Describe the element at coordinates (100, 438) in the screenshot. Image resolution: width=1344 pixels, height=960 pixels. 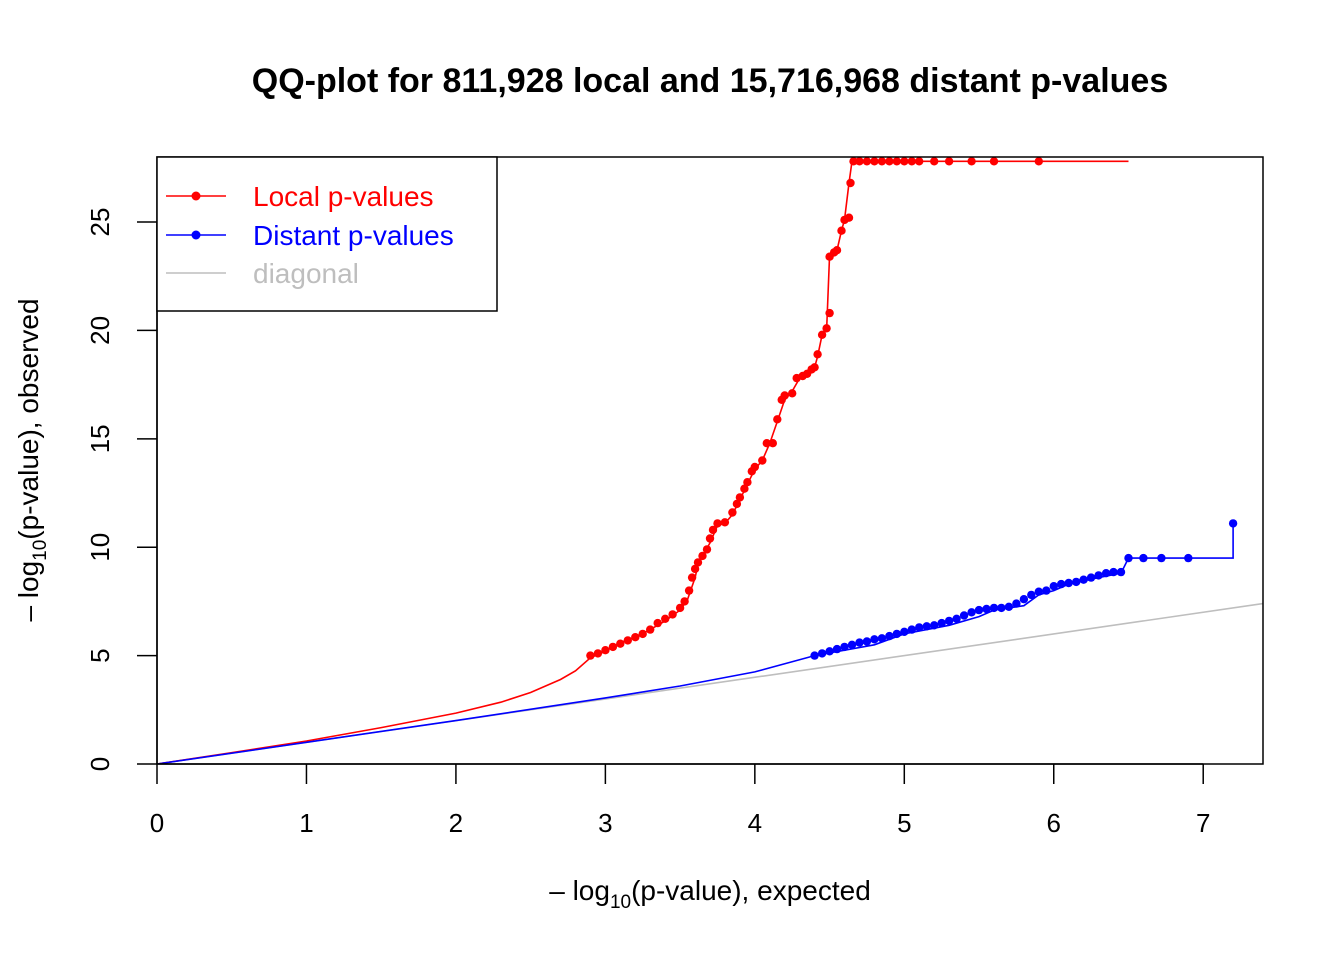
I see `y-tick-label: 15` at that location.